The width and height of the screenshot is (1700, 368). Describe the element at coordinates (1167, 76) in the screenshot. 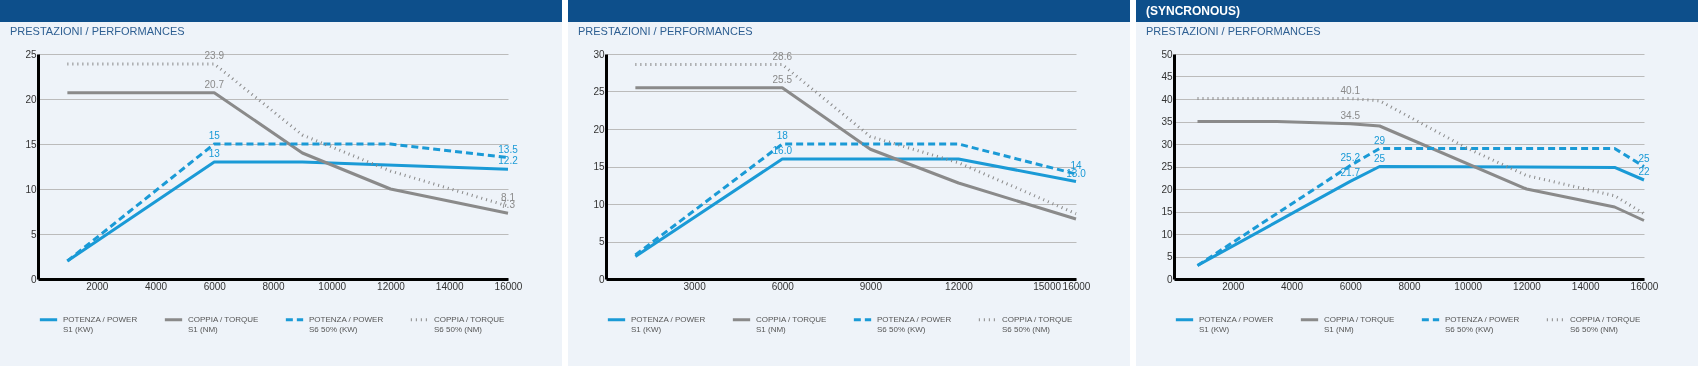

I see `y-tick-label: 45` at that location.